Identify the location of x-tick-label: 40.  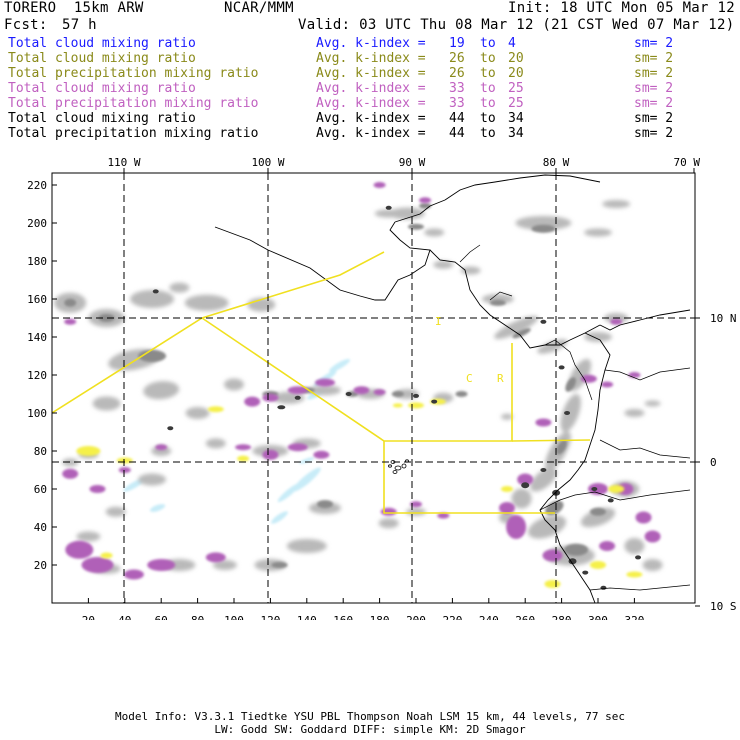
(124, 617).